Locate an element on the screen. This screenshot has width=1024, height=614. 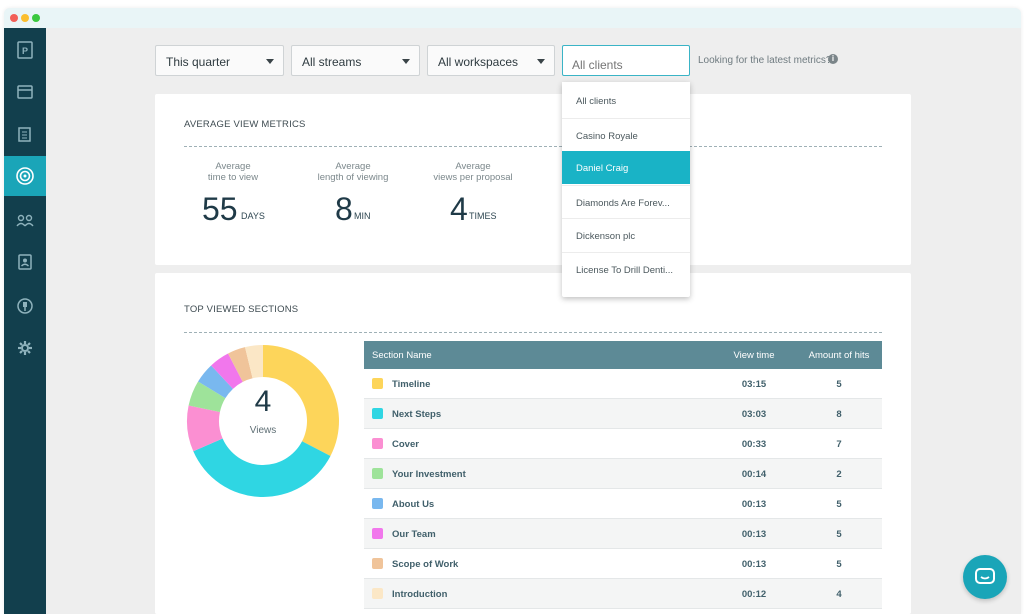
metric-value-length-of-viewing: 8 is located at coordinates (344, 209).